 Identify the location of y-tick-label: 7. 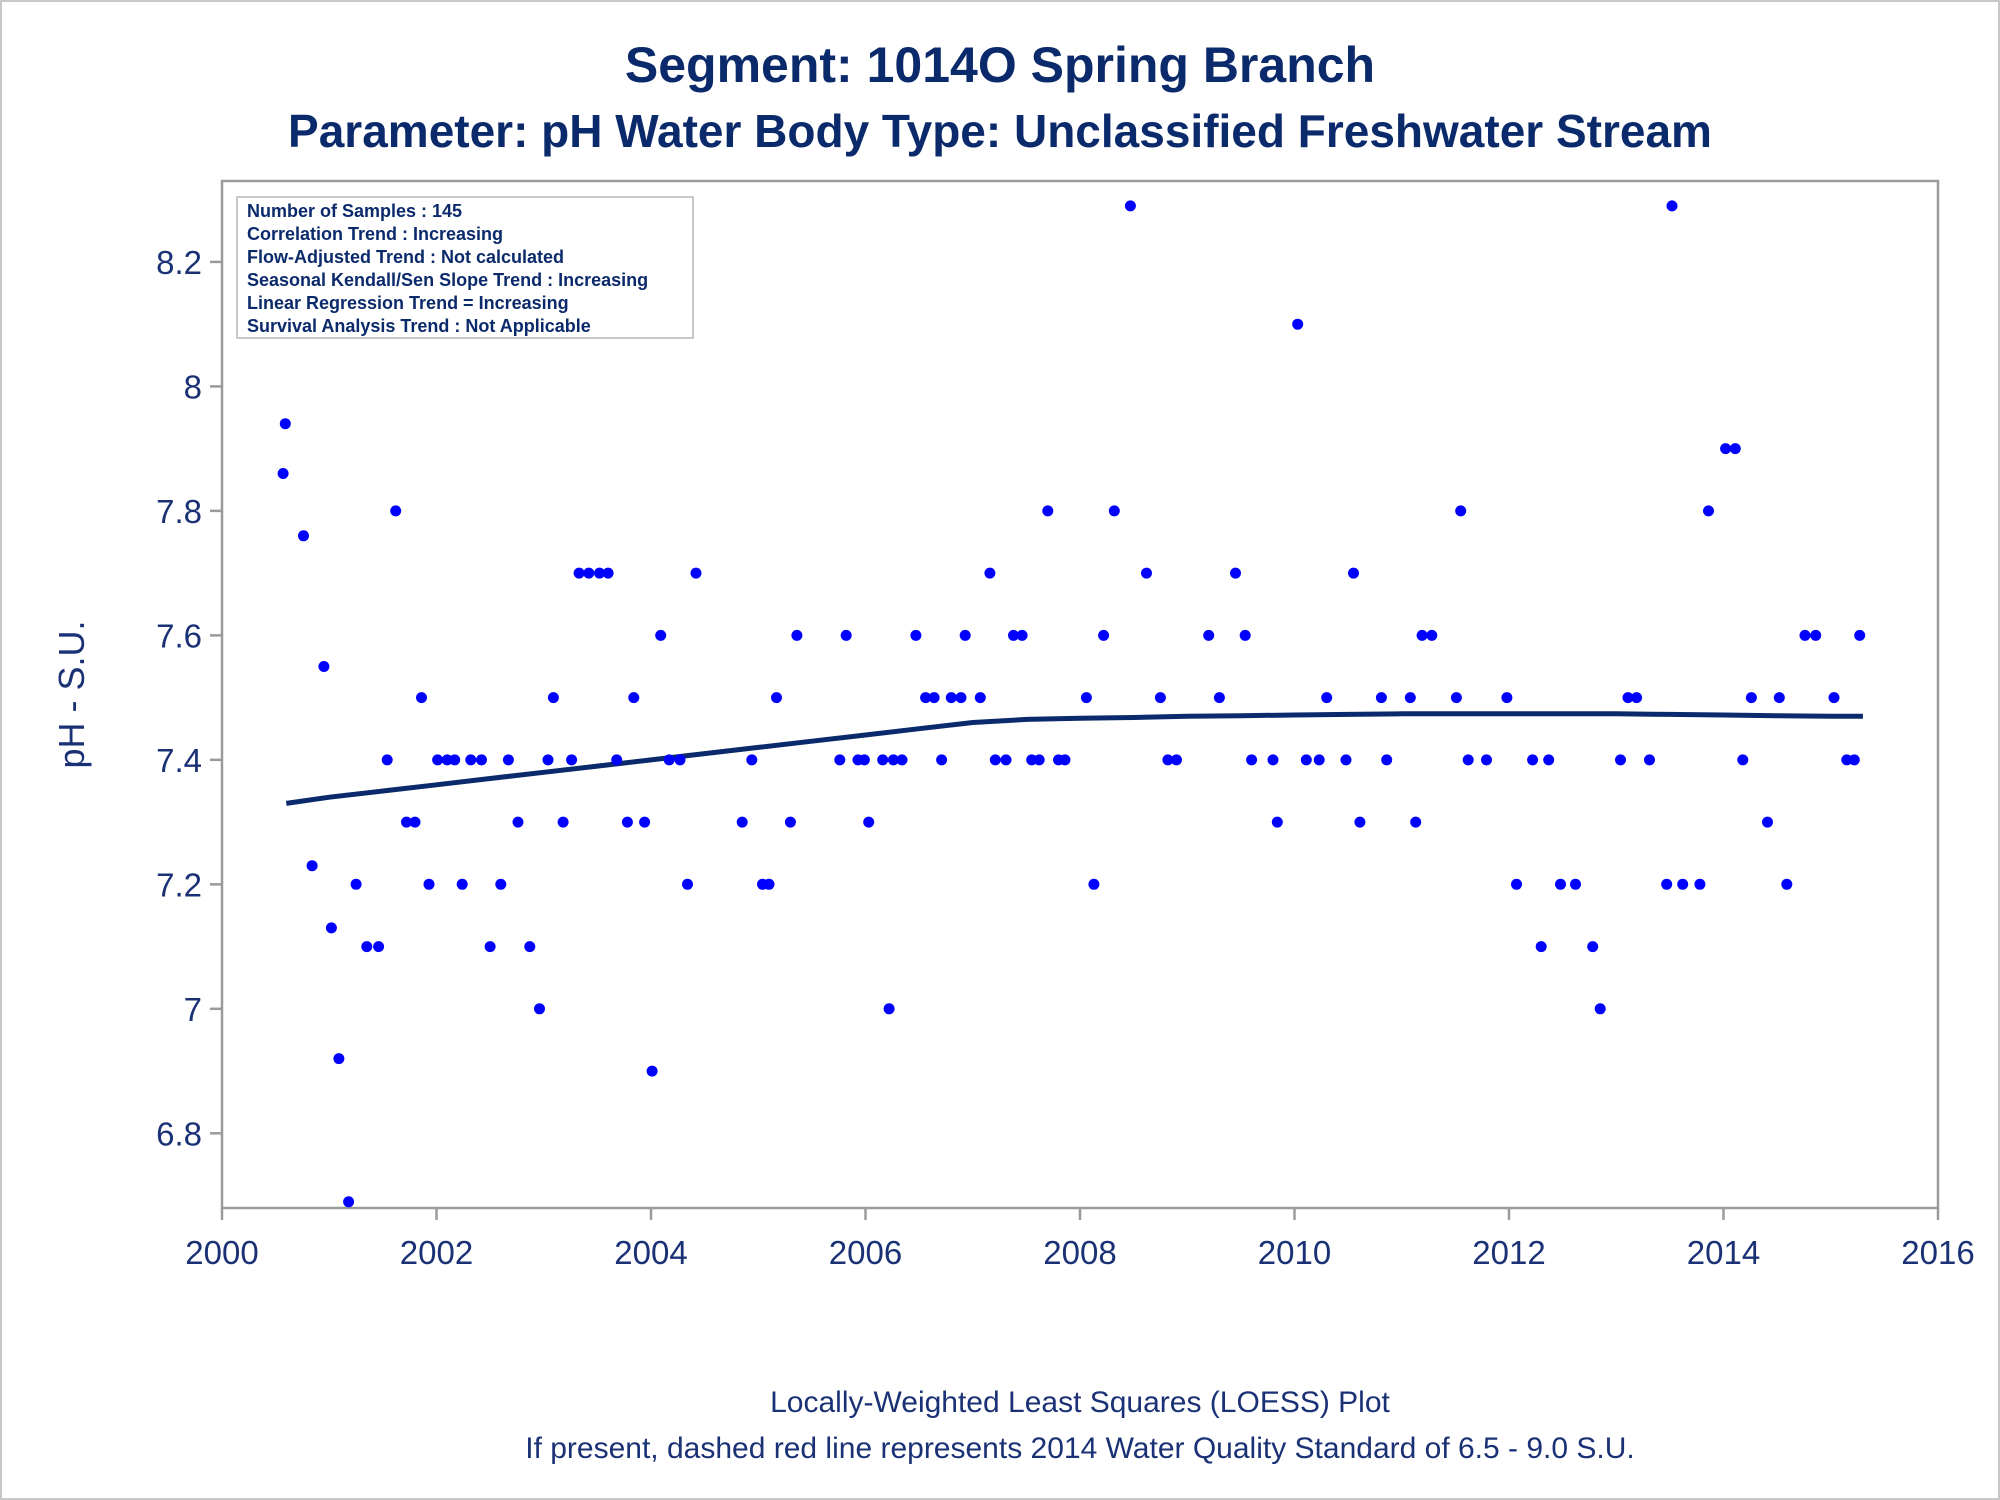
(193, 1009).